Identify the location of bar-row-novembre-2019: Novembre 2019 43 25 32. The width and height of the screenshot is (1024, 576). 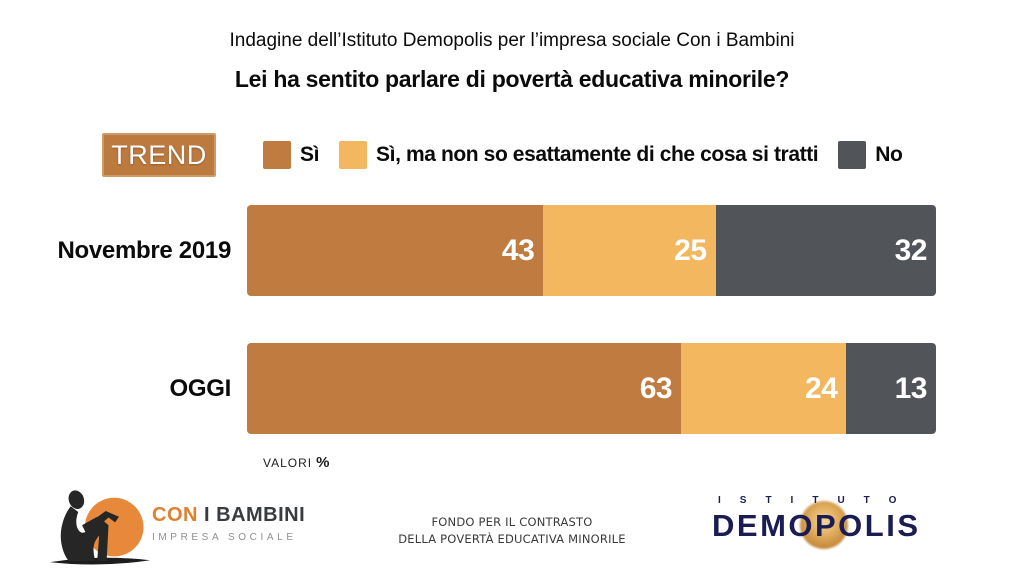
(468, 250).